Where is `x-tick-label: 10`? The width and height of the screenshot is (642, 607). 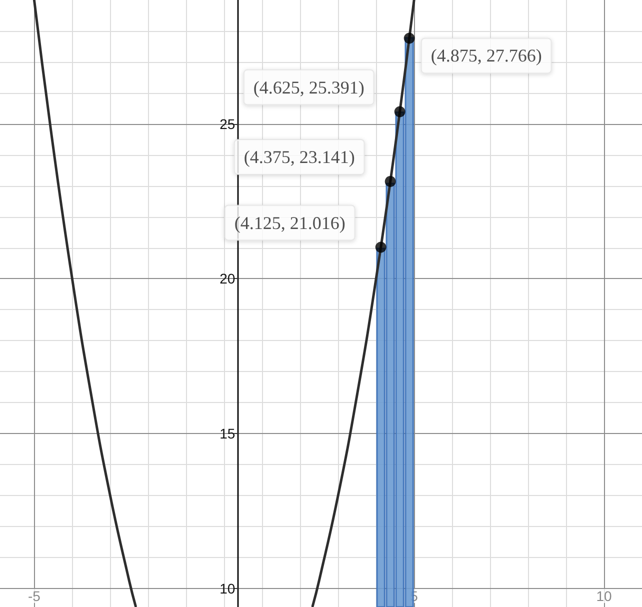 x-tick-label: 10 is located at coordinates (604, 596).